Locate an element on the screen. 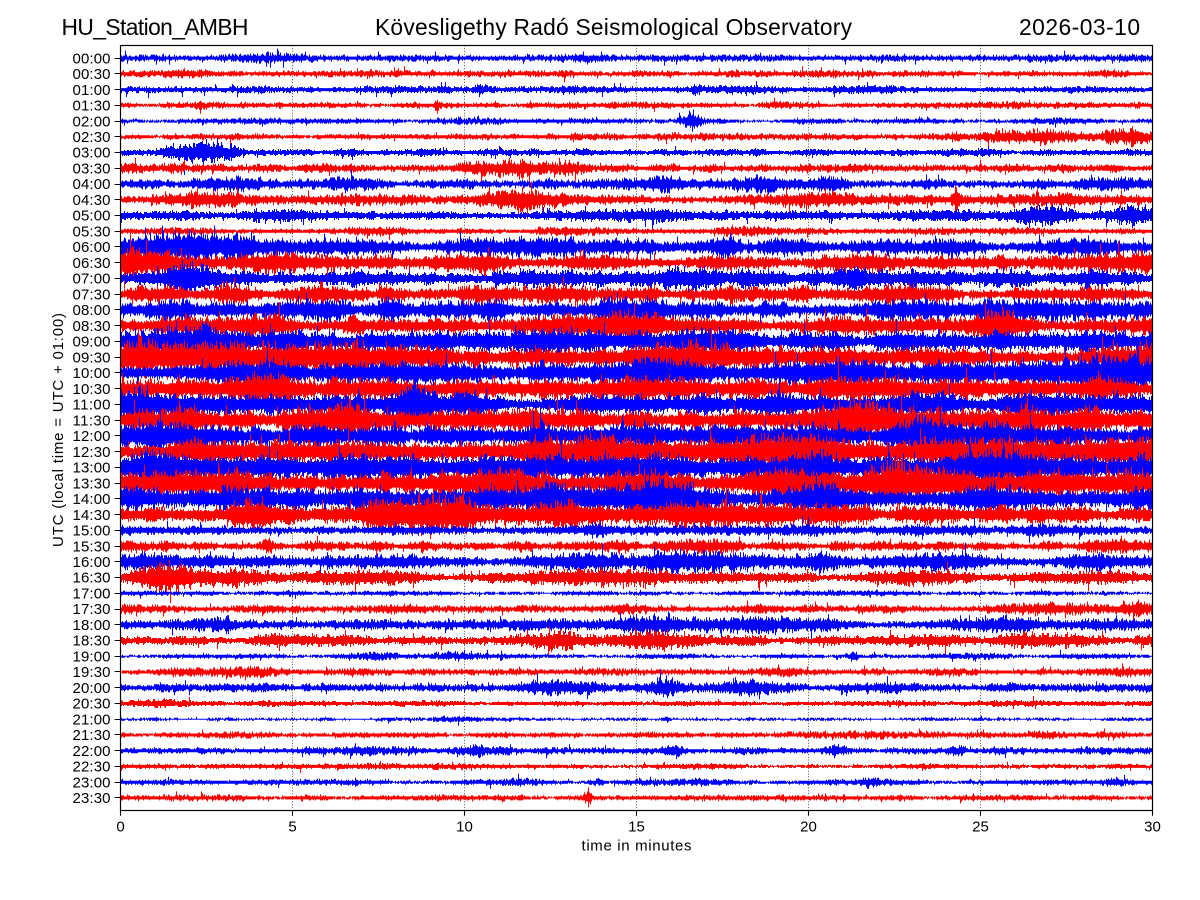 The height and width of the screenshot is (900, 1200). svg-text: 12:00 is located at coordinates (92, 436).